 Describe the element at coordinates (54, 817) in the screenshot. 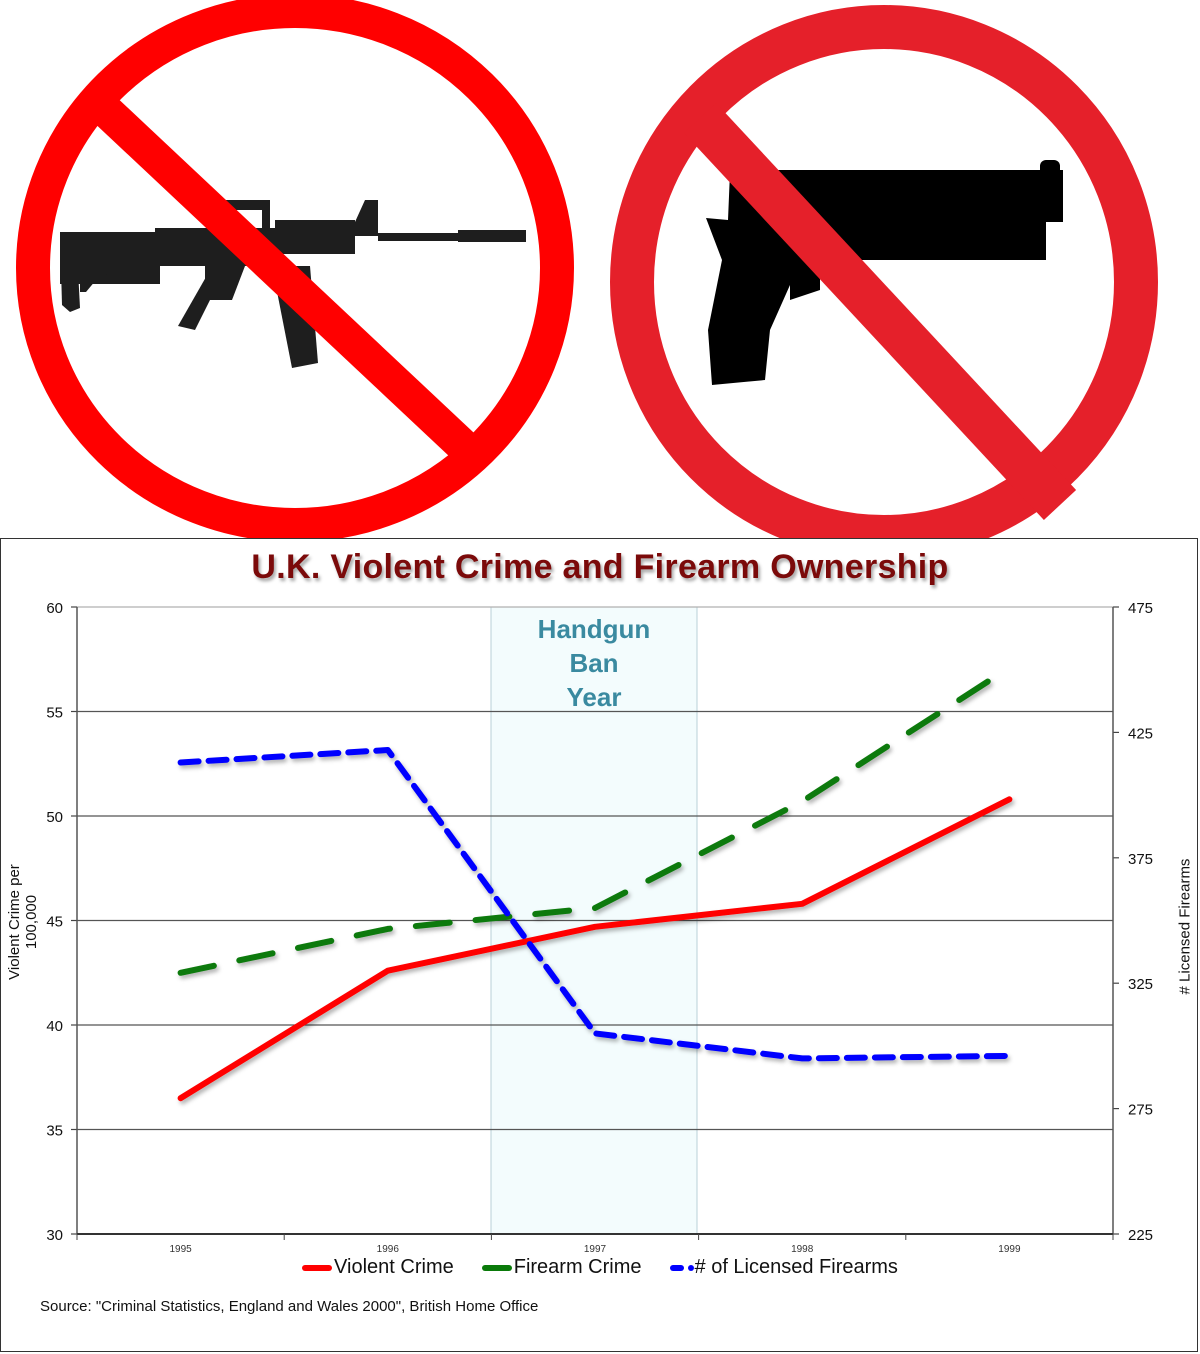

I see `y-tick-label-left: 50` at that location.